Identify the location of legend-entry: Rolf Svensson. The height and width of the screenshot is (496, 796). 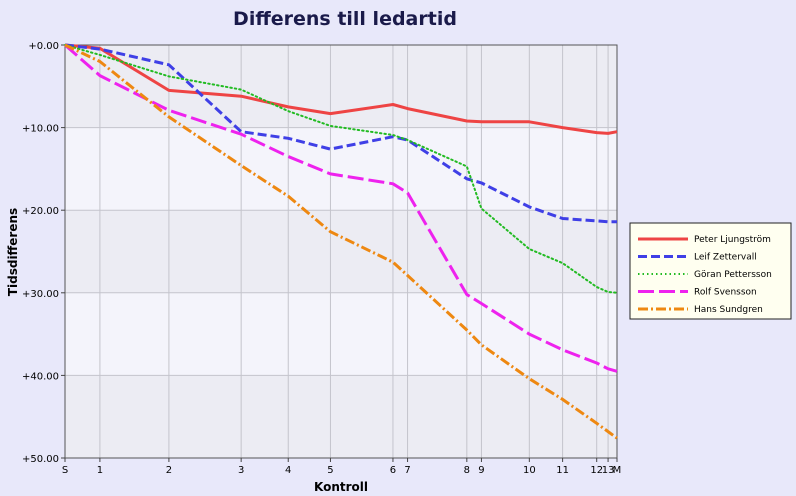
(725, 293).